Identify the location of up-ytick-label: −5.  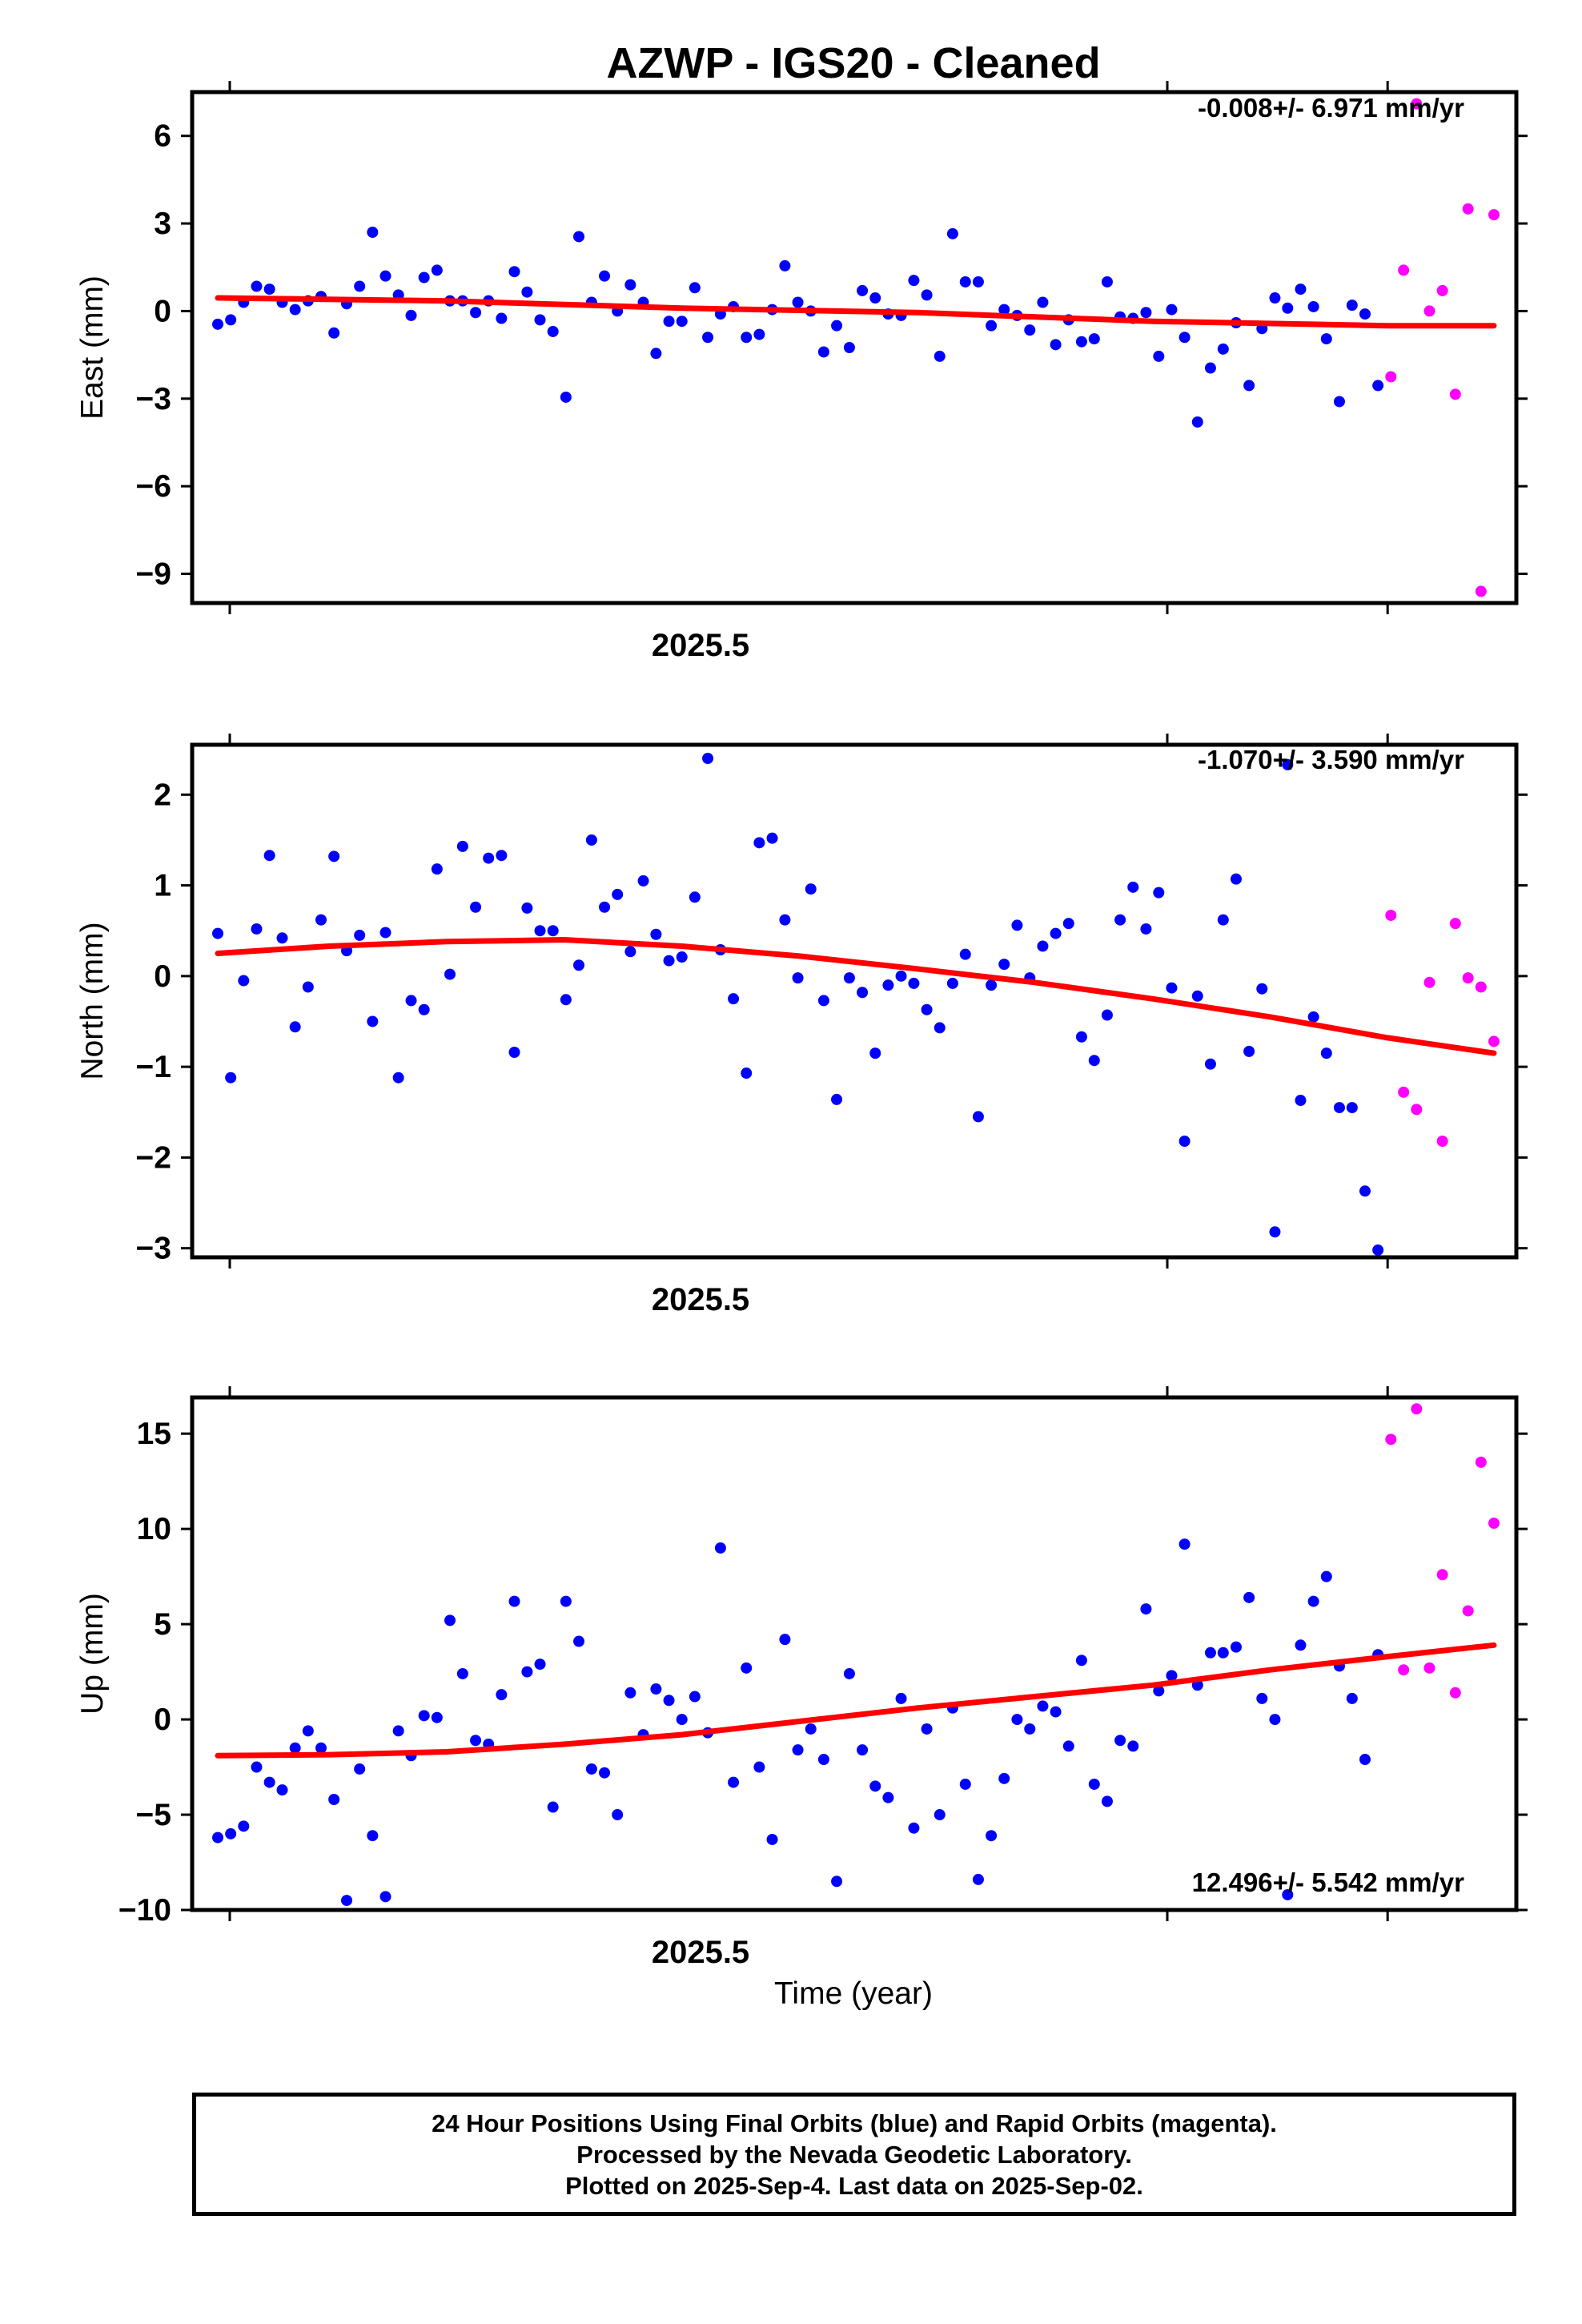
(154, 1815).